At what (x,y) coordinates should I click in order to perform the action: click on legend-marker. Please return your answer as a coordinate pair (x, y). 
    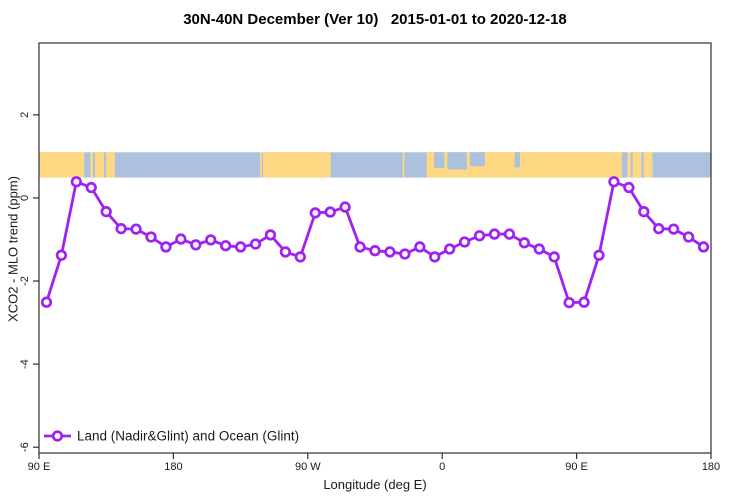
    Looking at the image, I should click on (57, 436).